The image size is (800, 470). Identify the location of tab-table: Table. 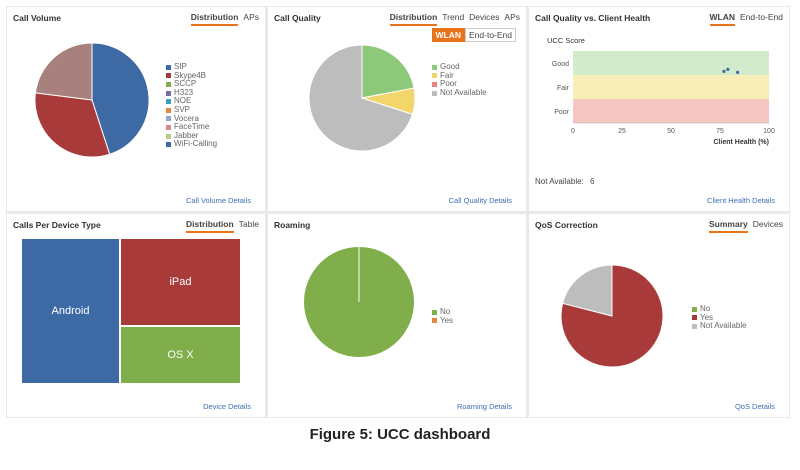
(248, 224).